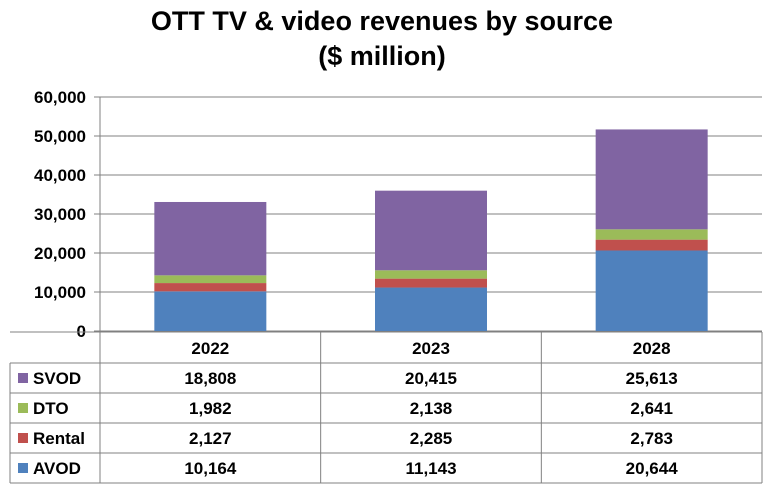  Describe the element at coordinates (210, 287) in the screenshot. I see `bar-segment-rental-2022` at that location.